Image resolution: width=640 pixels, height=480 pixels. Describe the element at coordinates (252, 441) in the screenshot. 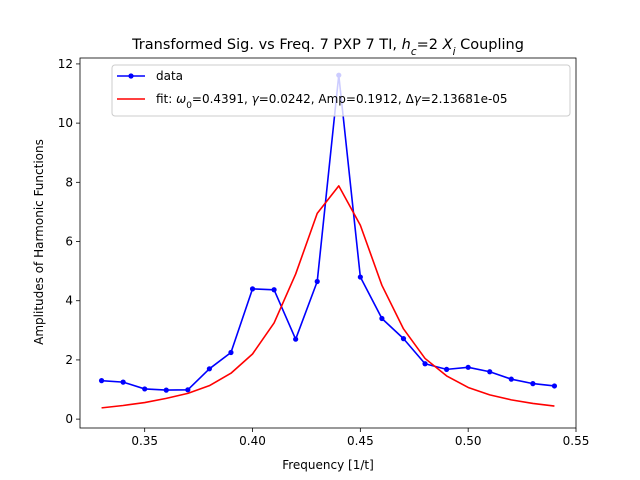

I see `x-tick-label: 0.40` at that location.